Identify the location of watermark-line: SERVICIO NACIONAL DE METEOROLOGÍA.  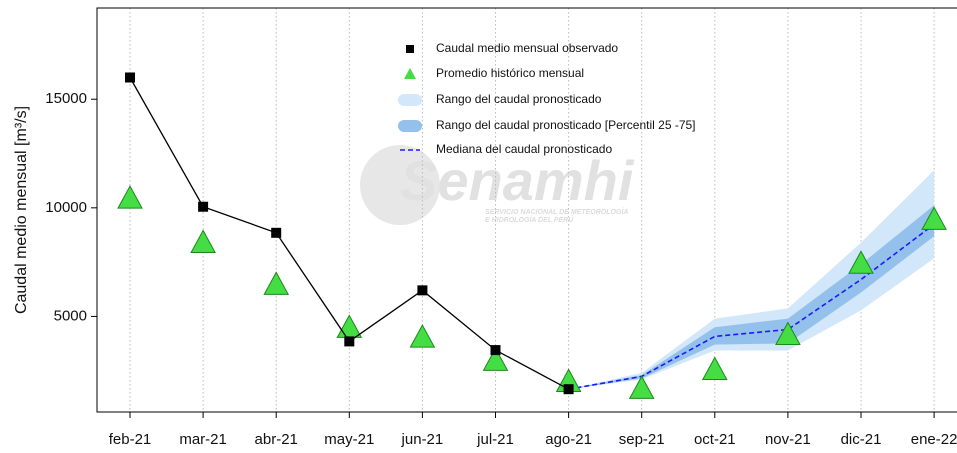
(556, 211).